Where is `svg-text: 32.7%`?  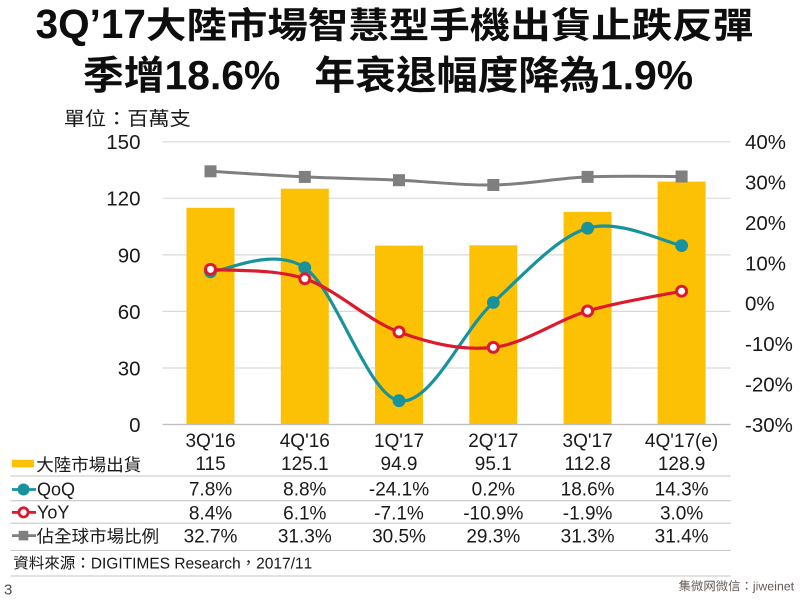
svg-text: 32.7% is located at coordinates (211, 537).